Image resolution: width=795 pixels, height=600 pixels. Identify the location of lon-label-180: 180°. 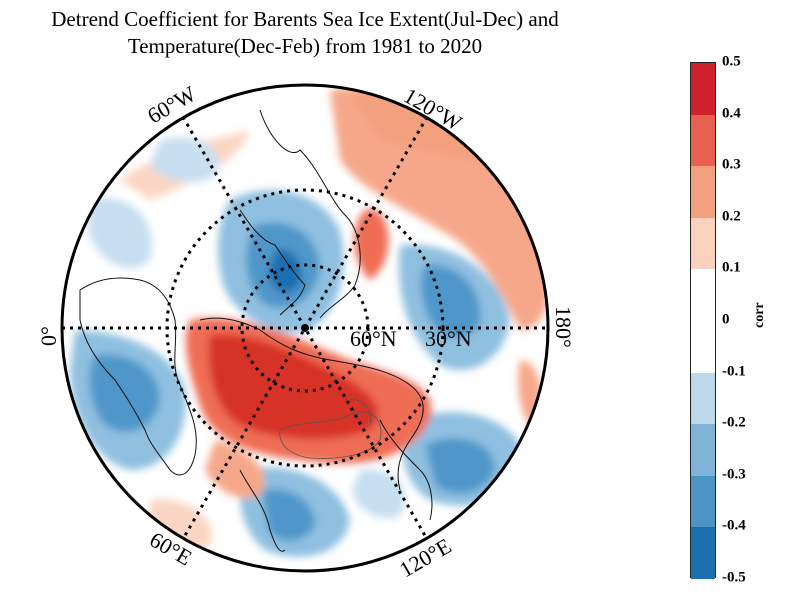
(563, 327).